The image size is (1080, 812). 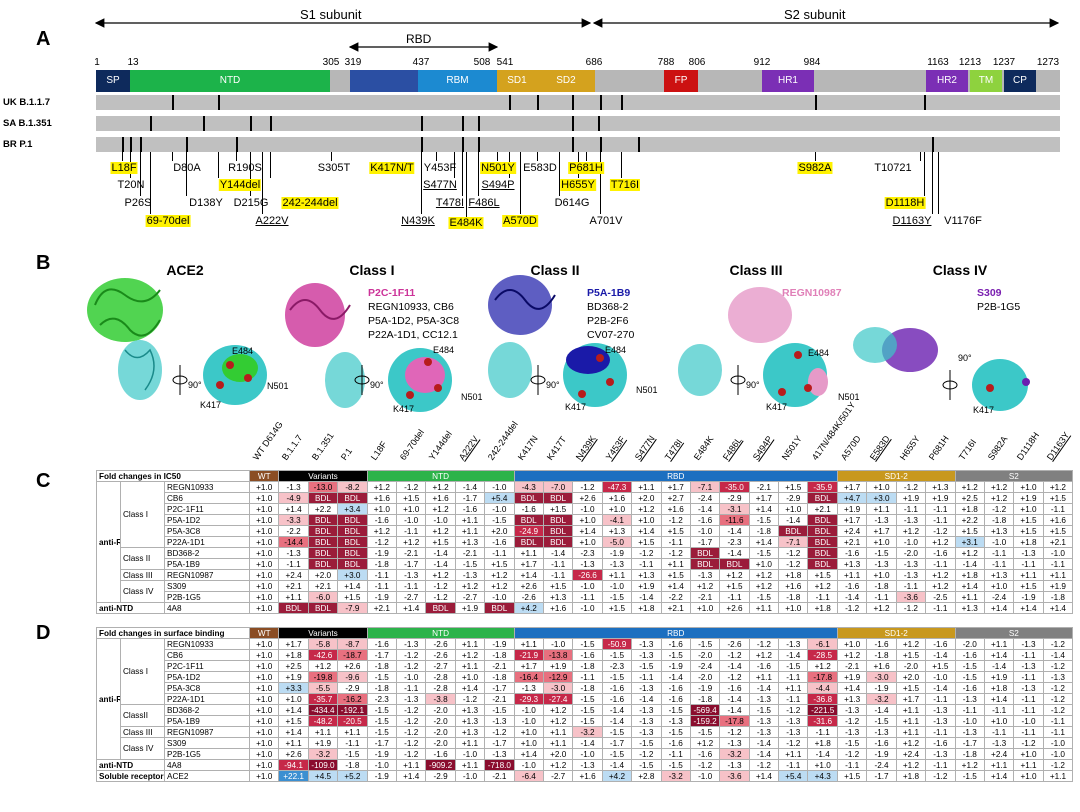 I want to click on heatmap-cell: -1.9, so click(x=617, y=553).